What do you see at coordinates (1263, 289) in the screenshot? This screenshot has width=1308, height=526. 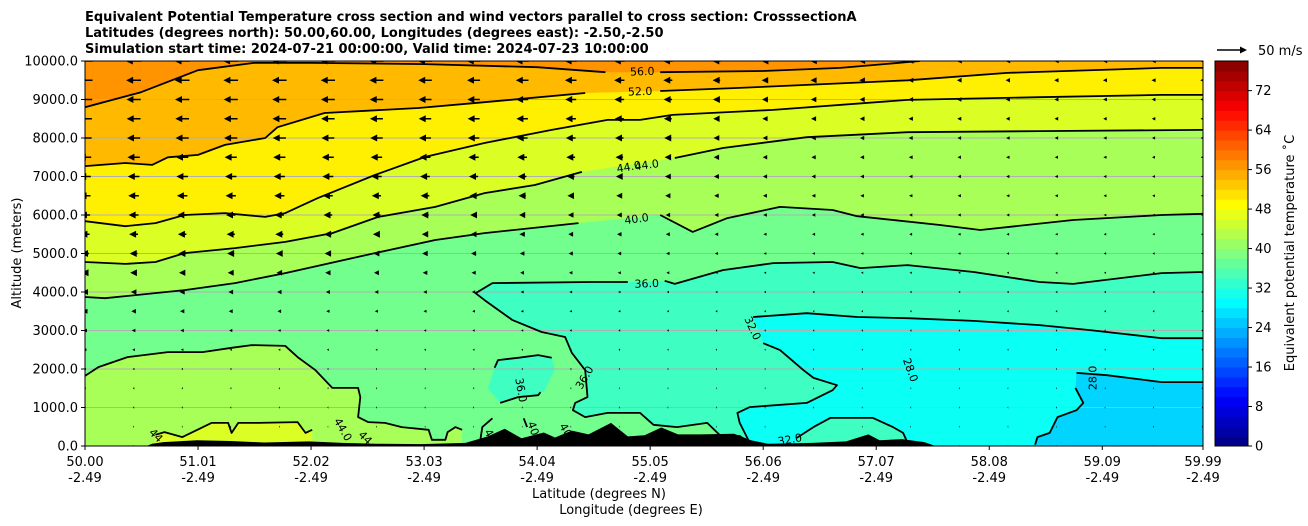 I see `colorbar-tick-label: 32` at bounding box center [1263, 289].